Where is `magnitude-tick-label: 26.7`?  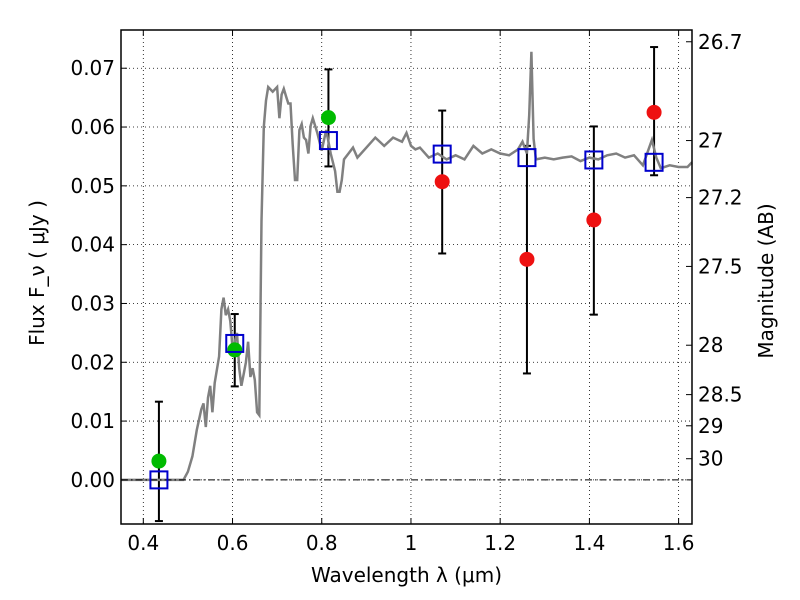
magnitude-tick-label: 26.7 is located at coordinates (720, 42).